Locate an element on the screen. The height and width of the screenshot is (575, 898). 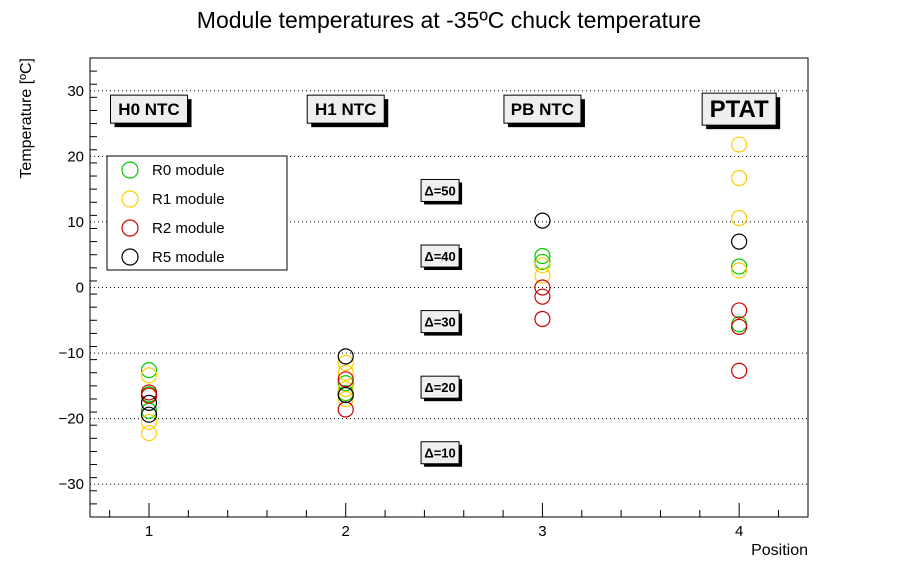
x-tick-label: 4 is located at coordinates (739, 531).